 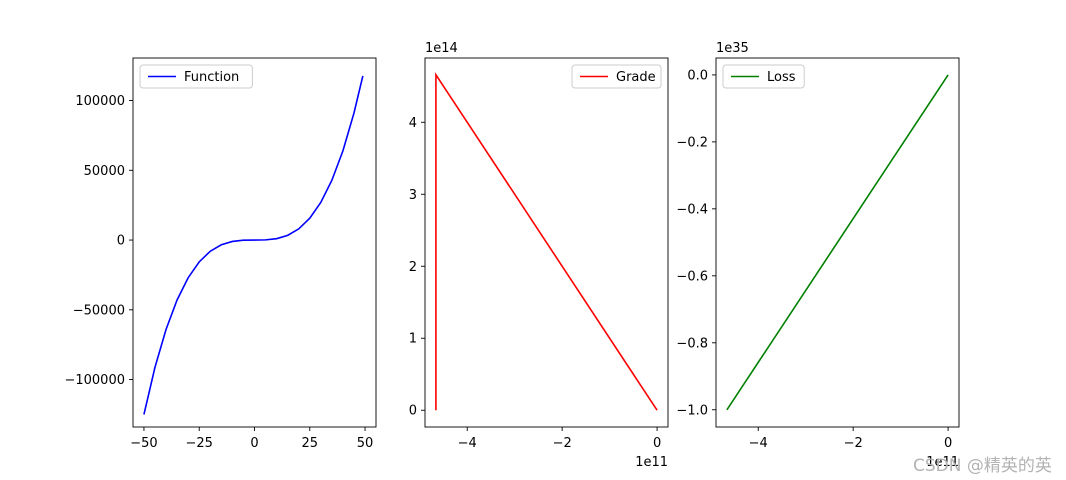 What do you see at coordinates (143, 443) in the screenshot?
I see `x-tick-label: −50` at bounding box center [143, 443].